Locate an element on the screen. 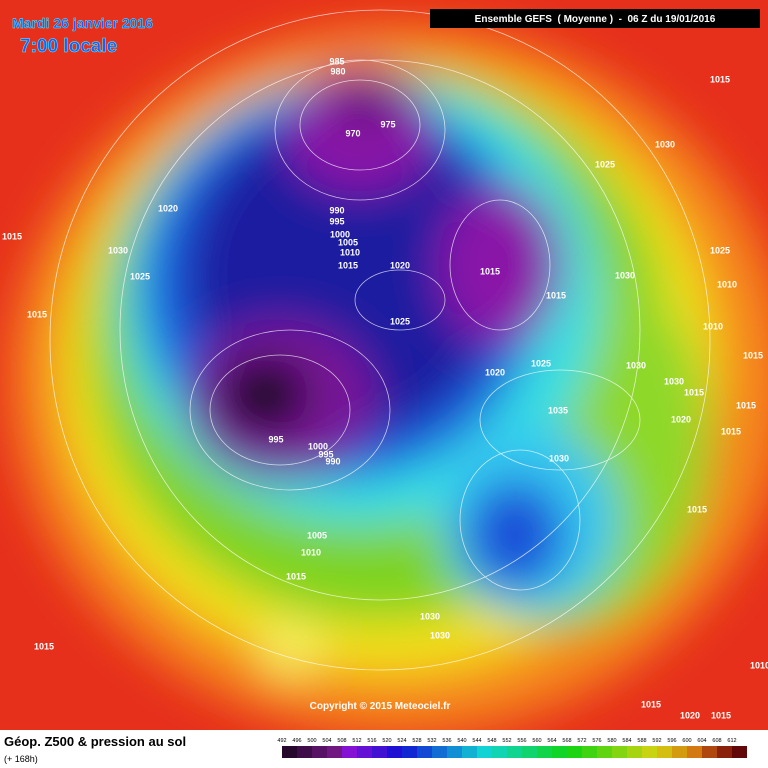 The image size is (768, 768). scale-label: 520 is located at coordinates (386, 741).